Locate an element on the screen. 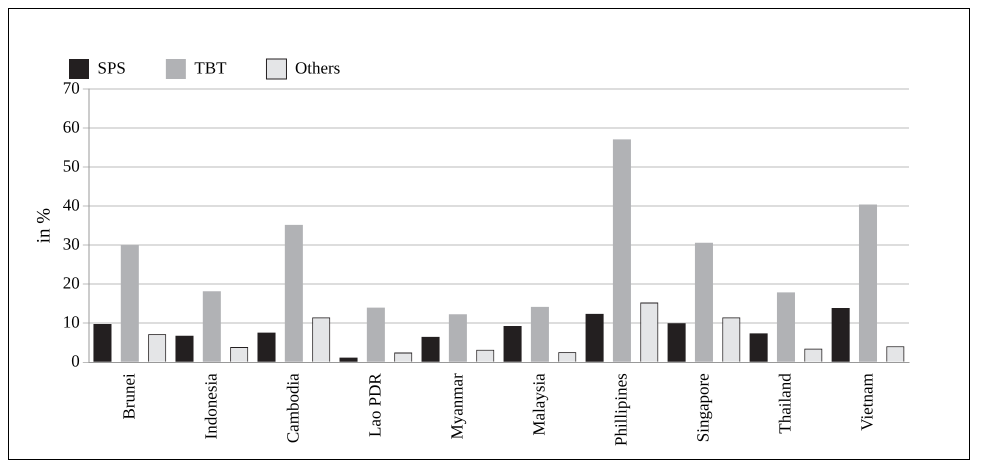  legend-label: Others is located at coordinates (317, 68).